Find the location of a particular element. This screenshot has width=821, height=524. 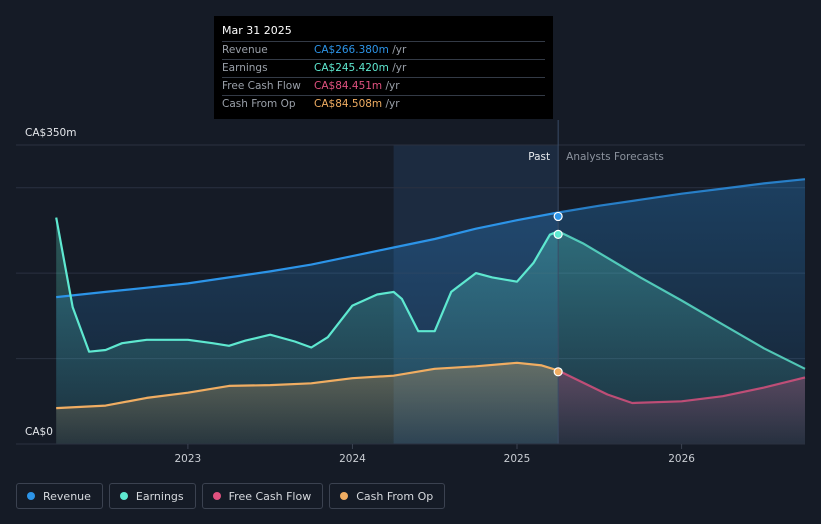

area-free-cash-flow is located at coordinates (681, 407).